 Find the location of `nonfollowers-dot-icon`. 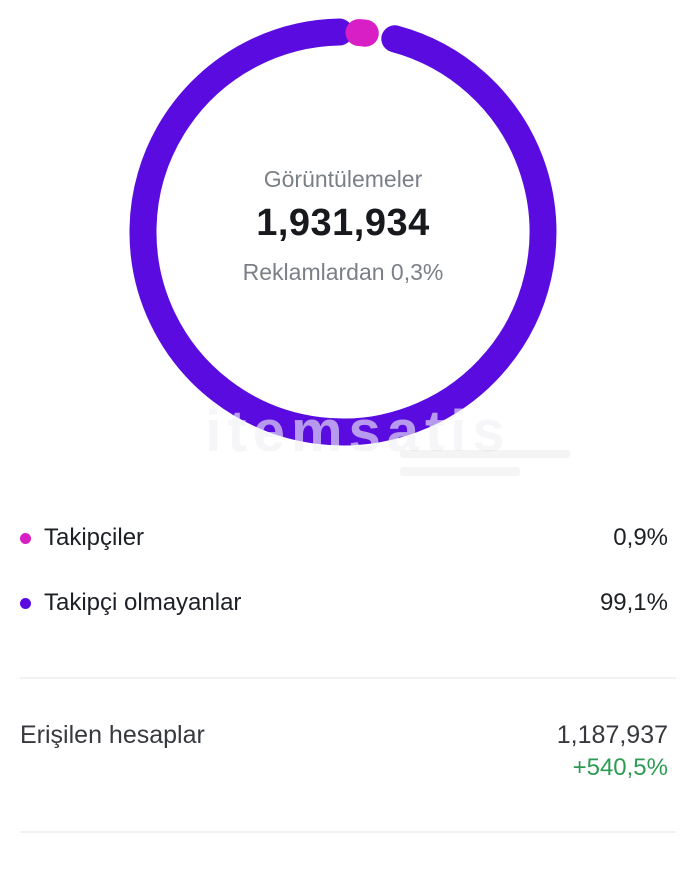

nonfollowers-dot-icon is located at coordinates (25, 603).